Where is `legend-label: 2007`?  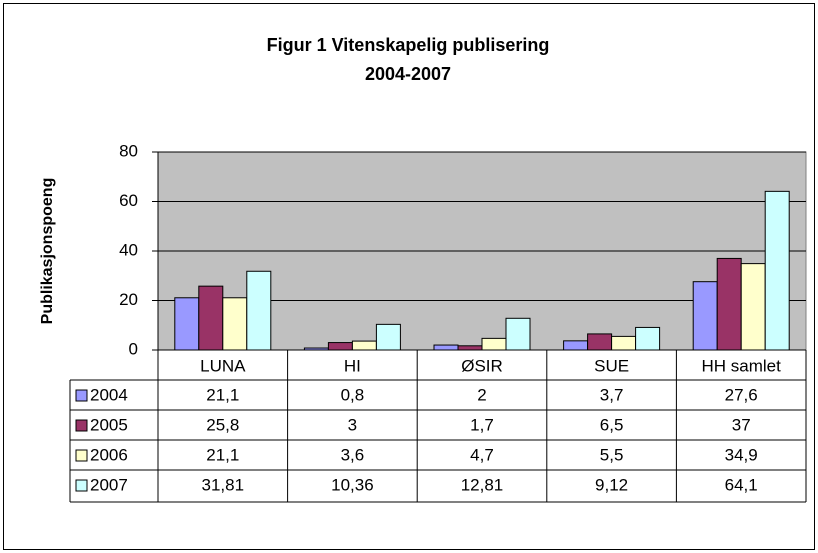 legend-label: 2007 is located at coordinates (109, 484).